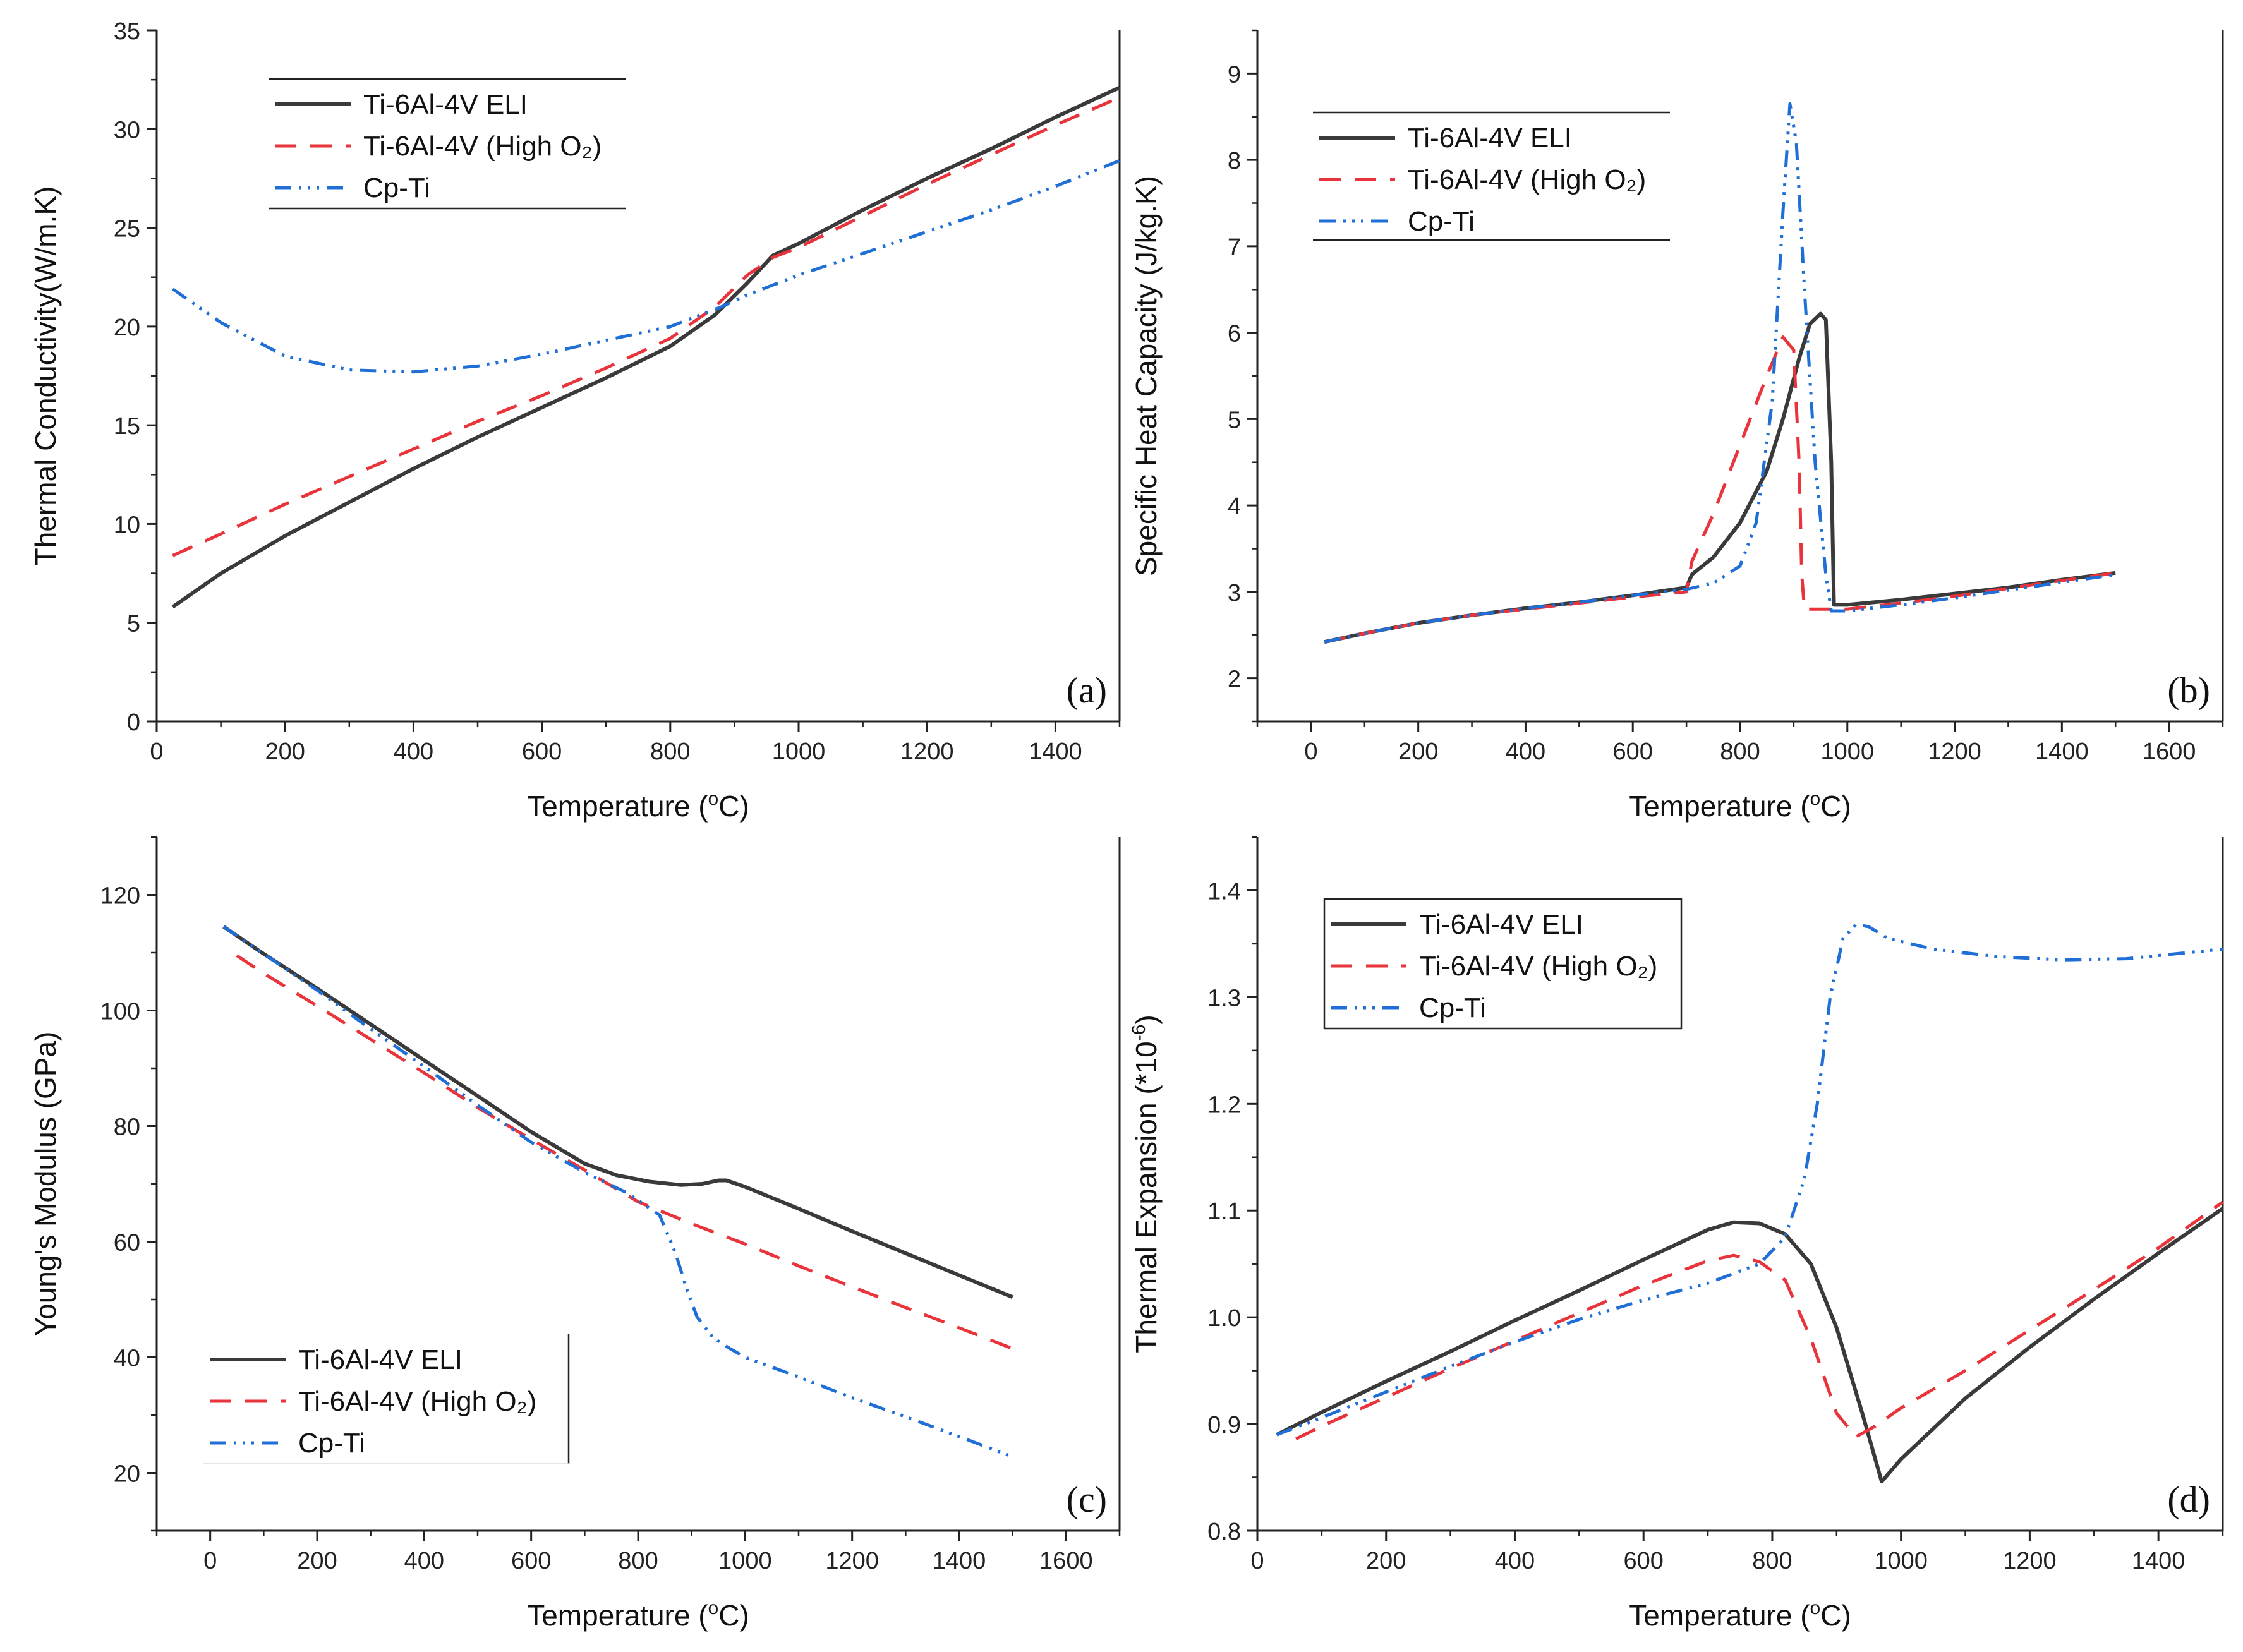 Image resolution: width=2243 pixels, height=1652 pixels. I want to click on y-tick-label: 1.1, so click(1224, 1211).